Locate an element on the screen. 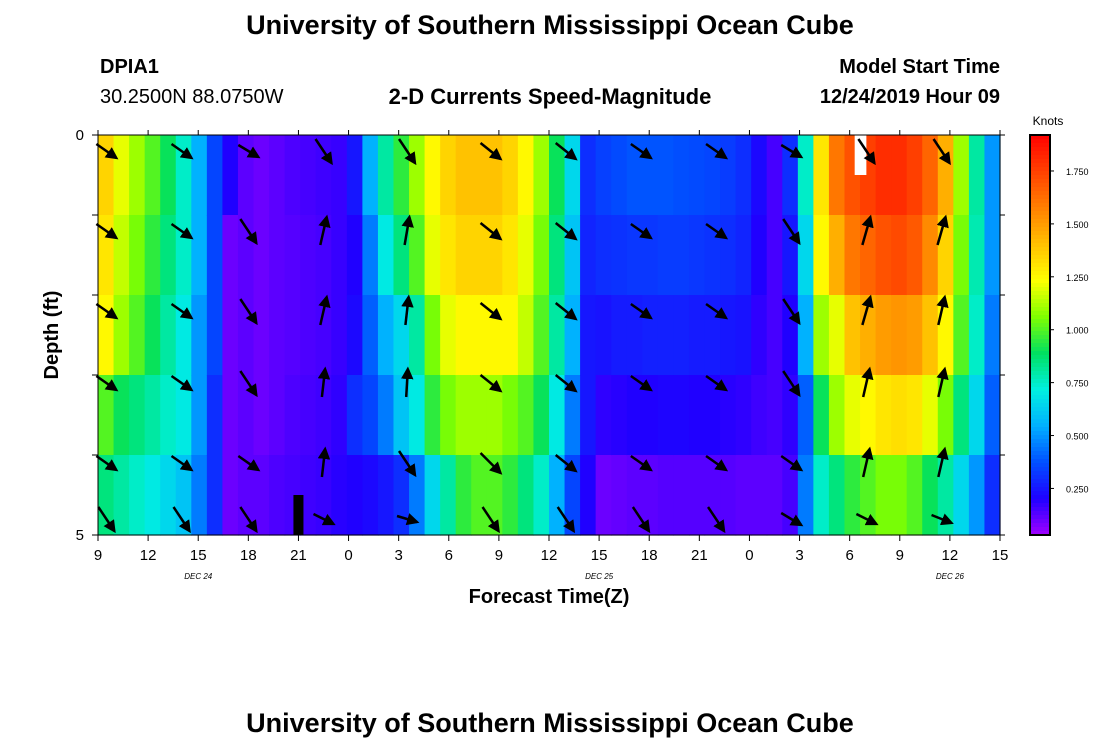 The height and width of the screenshot is (750, 1100). y-axis-label: Depth (ft) is located at coordinates (52, 335).